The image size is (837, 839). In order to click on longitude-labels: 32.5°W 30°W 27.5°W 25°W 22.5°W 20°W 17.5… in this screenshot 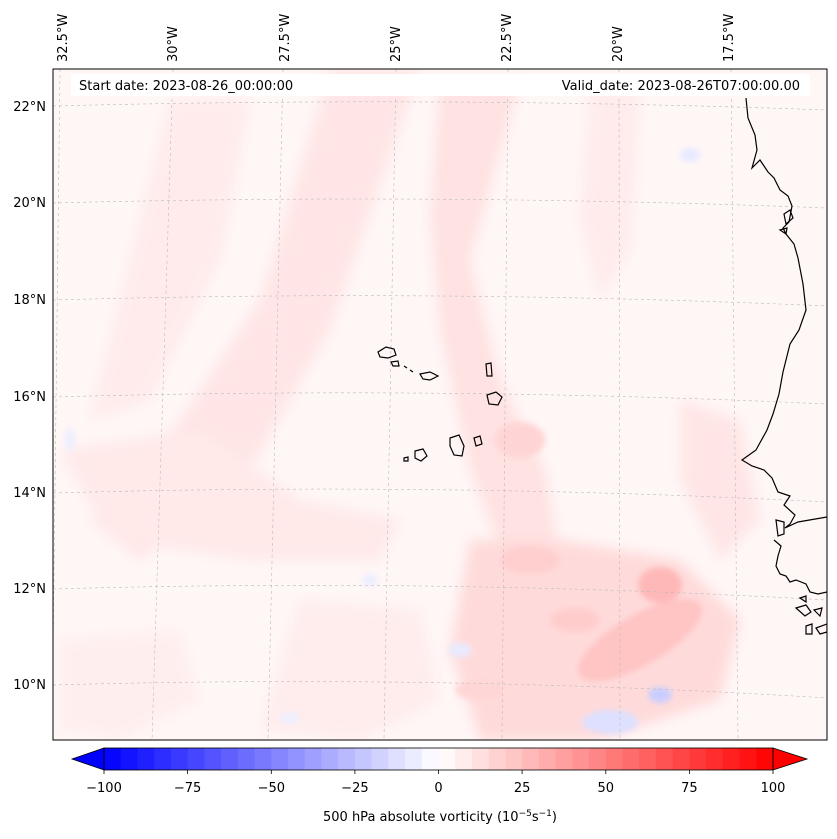, I will do `click(396, 38)`.